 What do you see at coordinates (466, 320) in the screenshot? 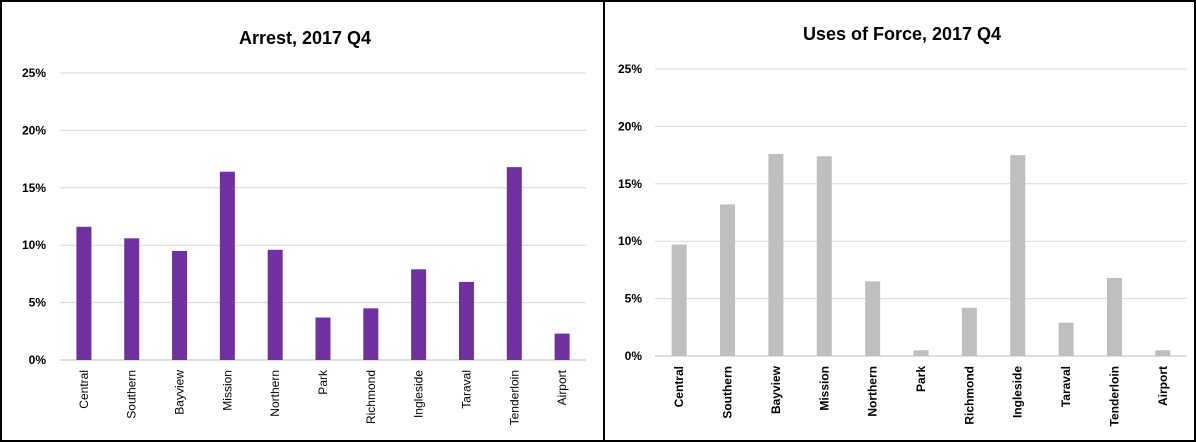
I see `arrest-bar-taraval` at bounding box center [466, 320].